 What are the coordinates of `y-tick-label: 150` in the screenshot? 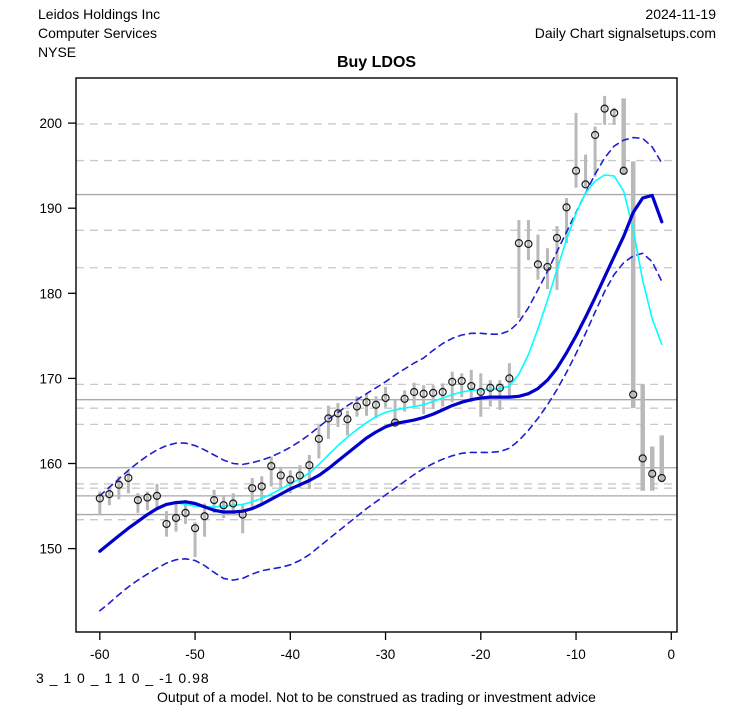 It's located at (50, 549).